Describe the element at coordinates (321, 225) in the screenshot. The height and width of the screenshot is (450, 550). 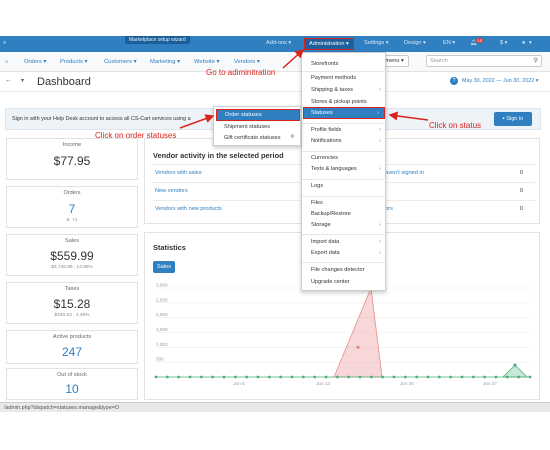
I see `menu-item-label: Storage` at that location.